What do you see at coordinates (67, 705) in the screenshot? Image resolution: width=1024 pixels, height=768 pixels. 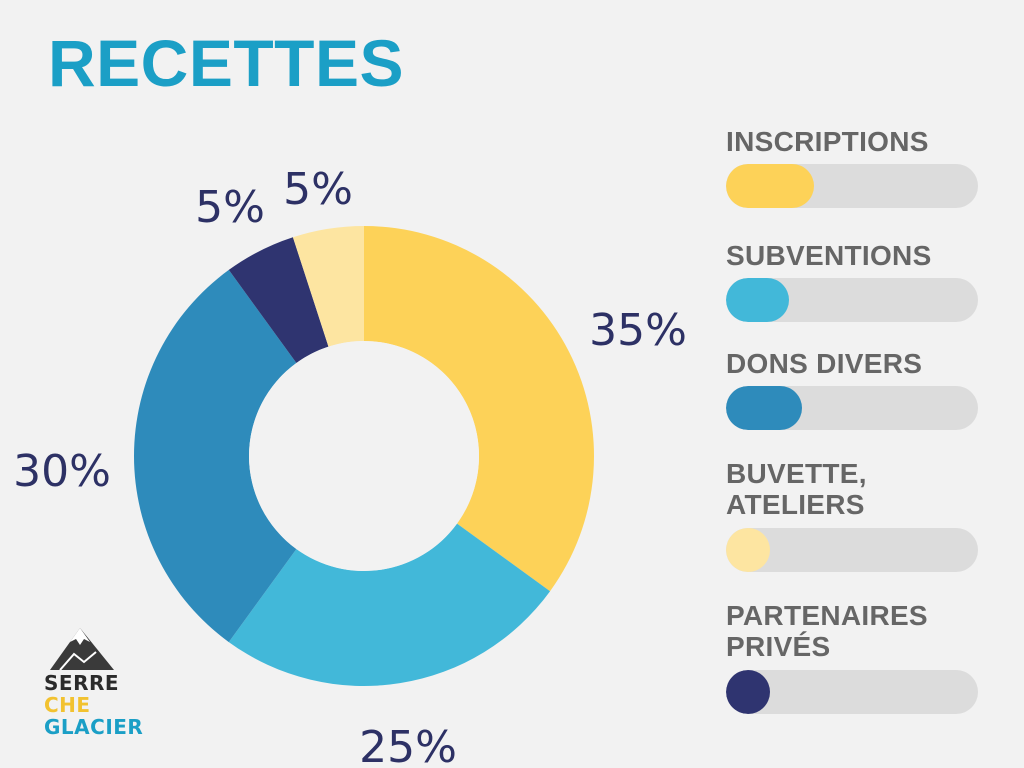 I see `logo-text-line-2: CHE` at bounding box center [67, 705].